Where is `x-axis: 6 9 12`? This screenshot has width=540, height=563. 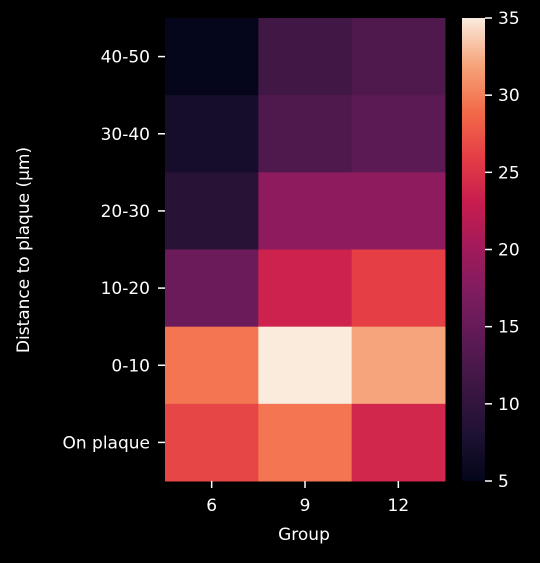 x-axis: 6 9 12 is located at coordinates (307, 498).